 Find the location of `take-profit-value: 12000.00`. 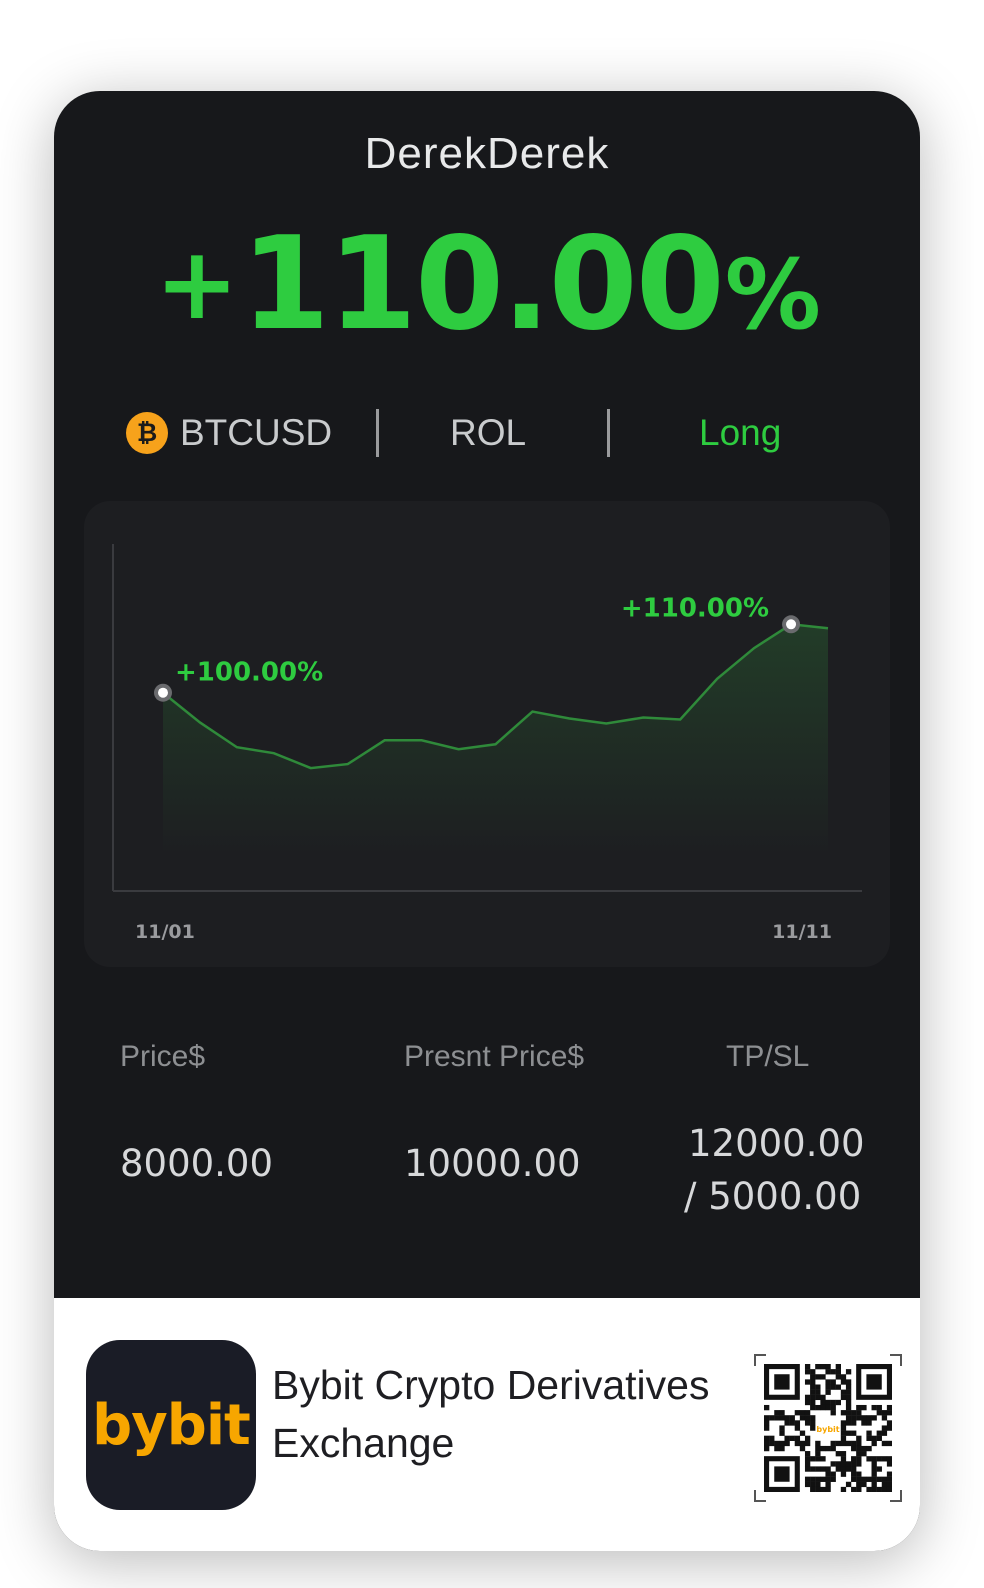

take-profit-value: 12000.00 is located at coordinates (776, 1143).